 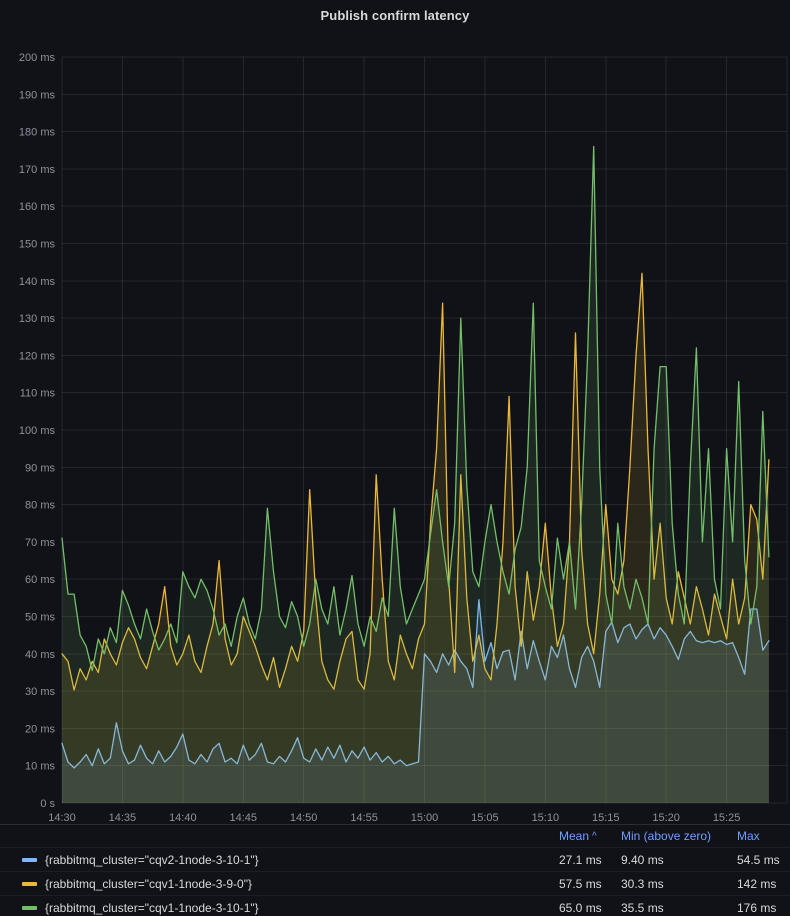 I want to click on legend-column-min: Min (above zero), so click(x=666, y=836).